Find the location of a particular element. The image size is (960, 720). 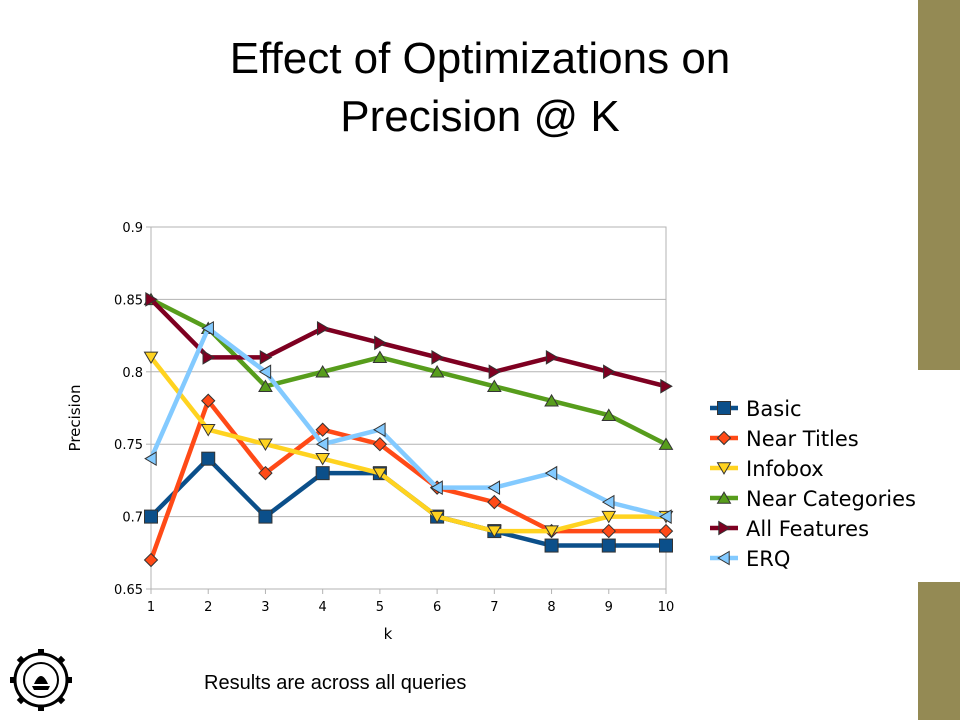

x-tick-label: 2 is located at coordinates (208, 607).